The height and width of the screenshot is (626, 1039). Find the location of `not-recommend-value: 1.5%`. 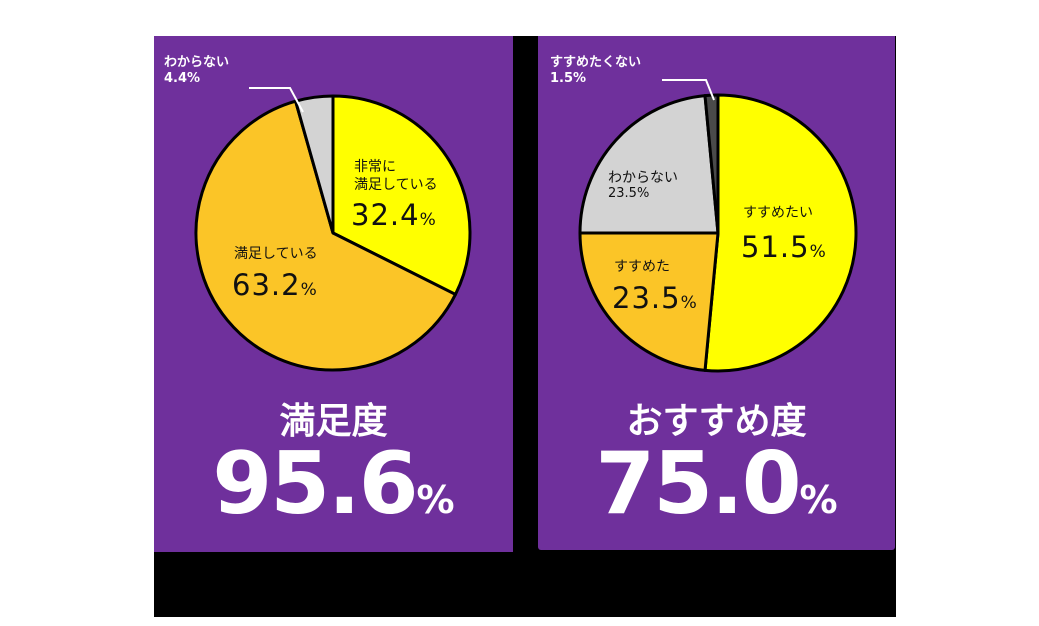

not-recommend-value: 1.5% is located at coordinates (568, 78).